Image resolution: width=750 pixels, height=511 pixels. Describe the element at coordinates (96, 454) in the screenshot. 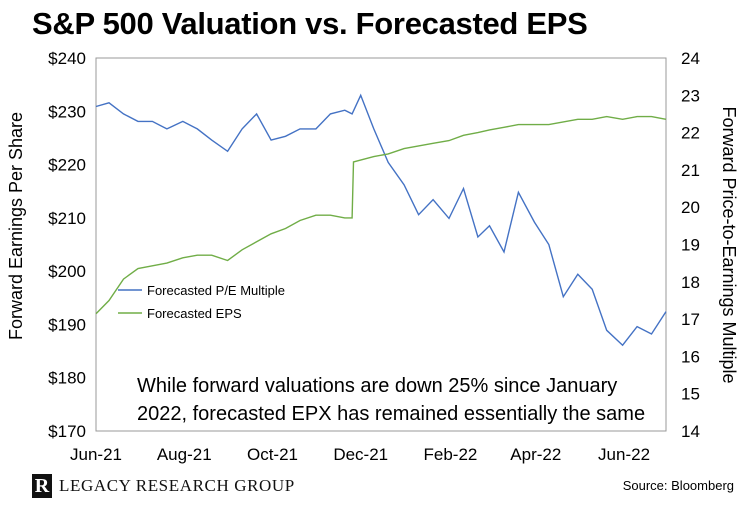

I see `x-tick-label: Jun-21` at that location.